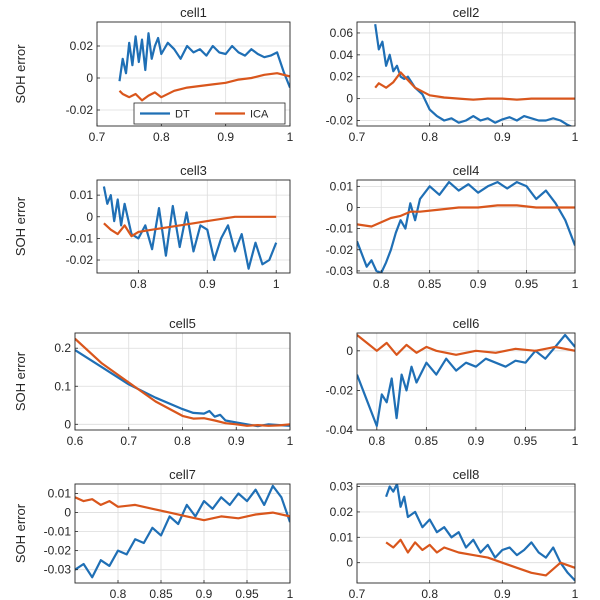  Describe the element at coordinates (80, 260) in the screenshot. I see `cell3-y-tick-label: -0.02` at that location.